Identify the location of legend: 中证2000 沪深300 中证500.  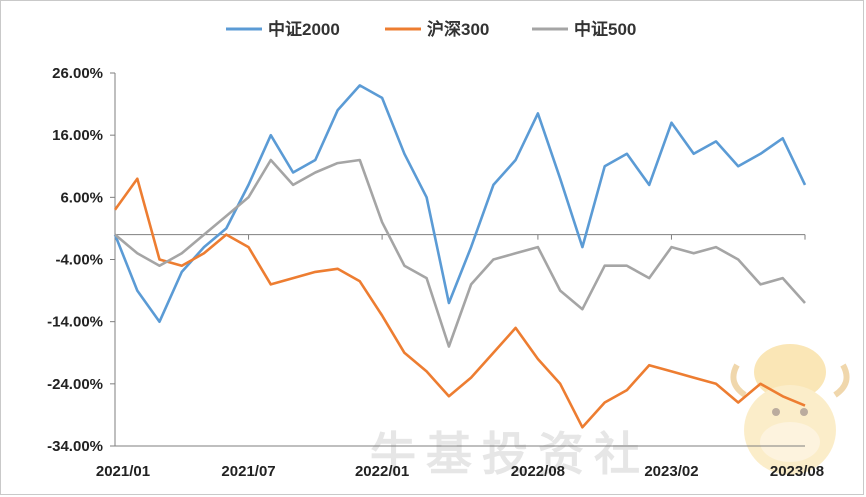
(431, 29).